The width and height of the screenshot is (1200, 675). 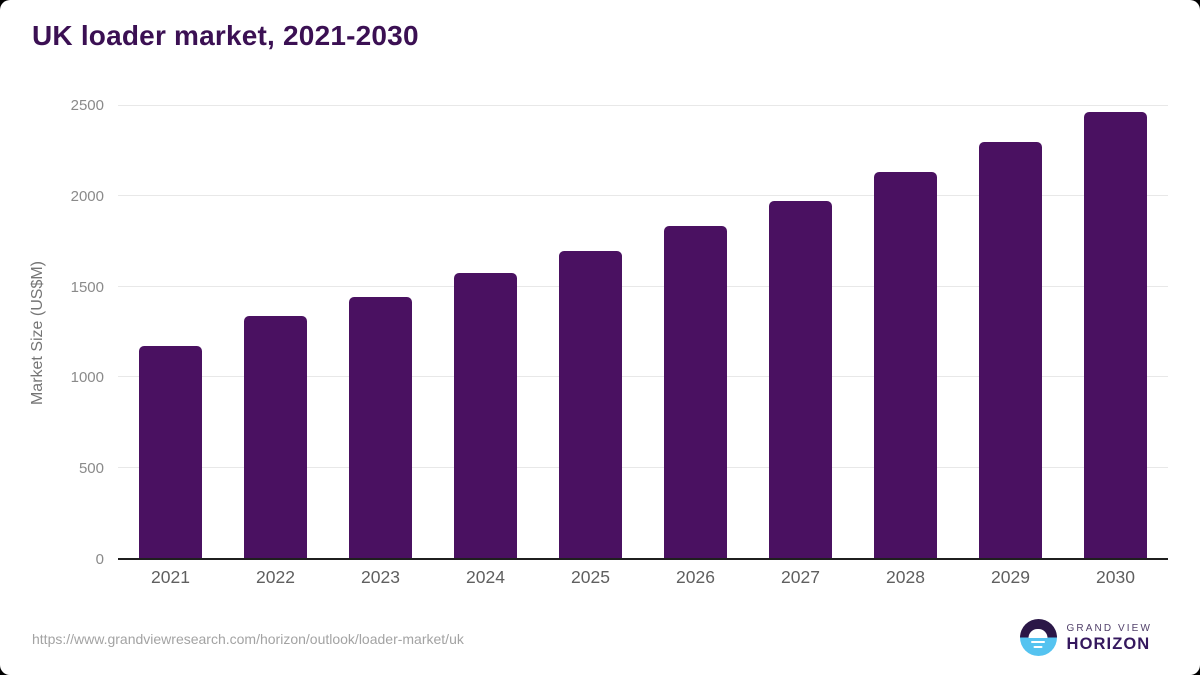 What do you see at coordinates (695, 392) in the screenshot?
I see `bar-2026` at bounding box center [695, 392].